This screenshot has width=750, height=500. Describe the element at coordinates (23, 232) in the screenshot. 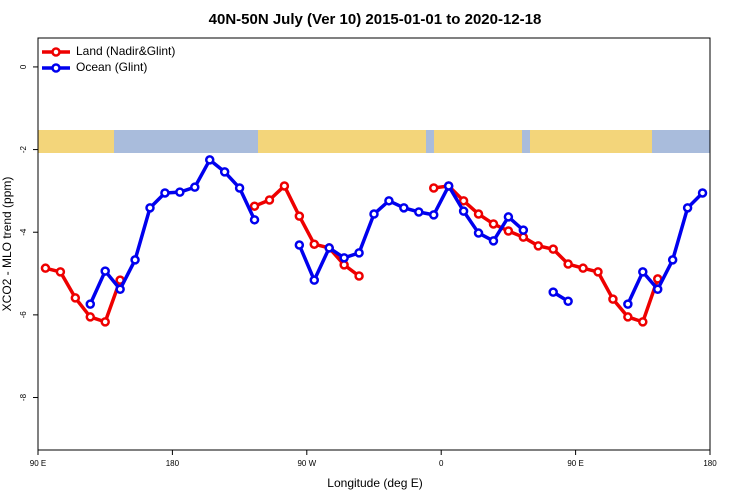

I see `y-tick-label: -4` at that location.